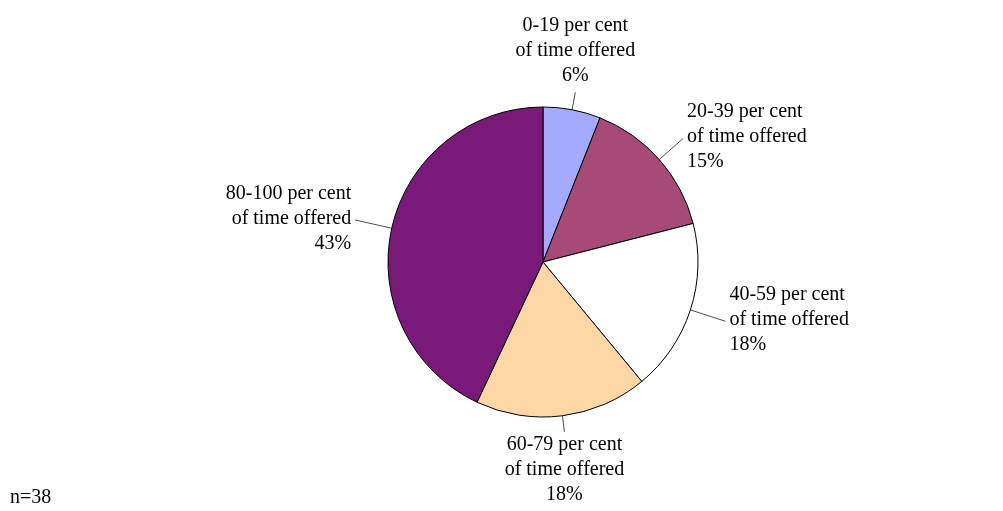 This screenshot has height=511, width=1003. Describe the element at coordinates (288, 204) in the screenshot. I see `slice-label: 80-100 per cent of time offered` at that location.